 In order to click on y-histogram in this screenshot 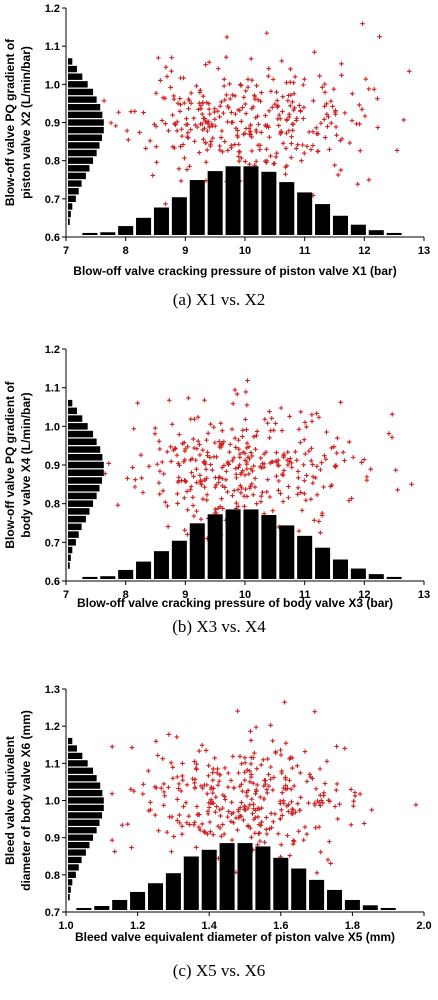, I will do `click(86, 484)`.